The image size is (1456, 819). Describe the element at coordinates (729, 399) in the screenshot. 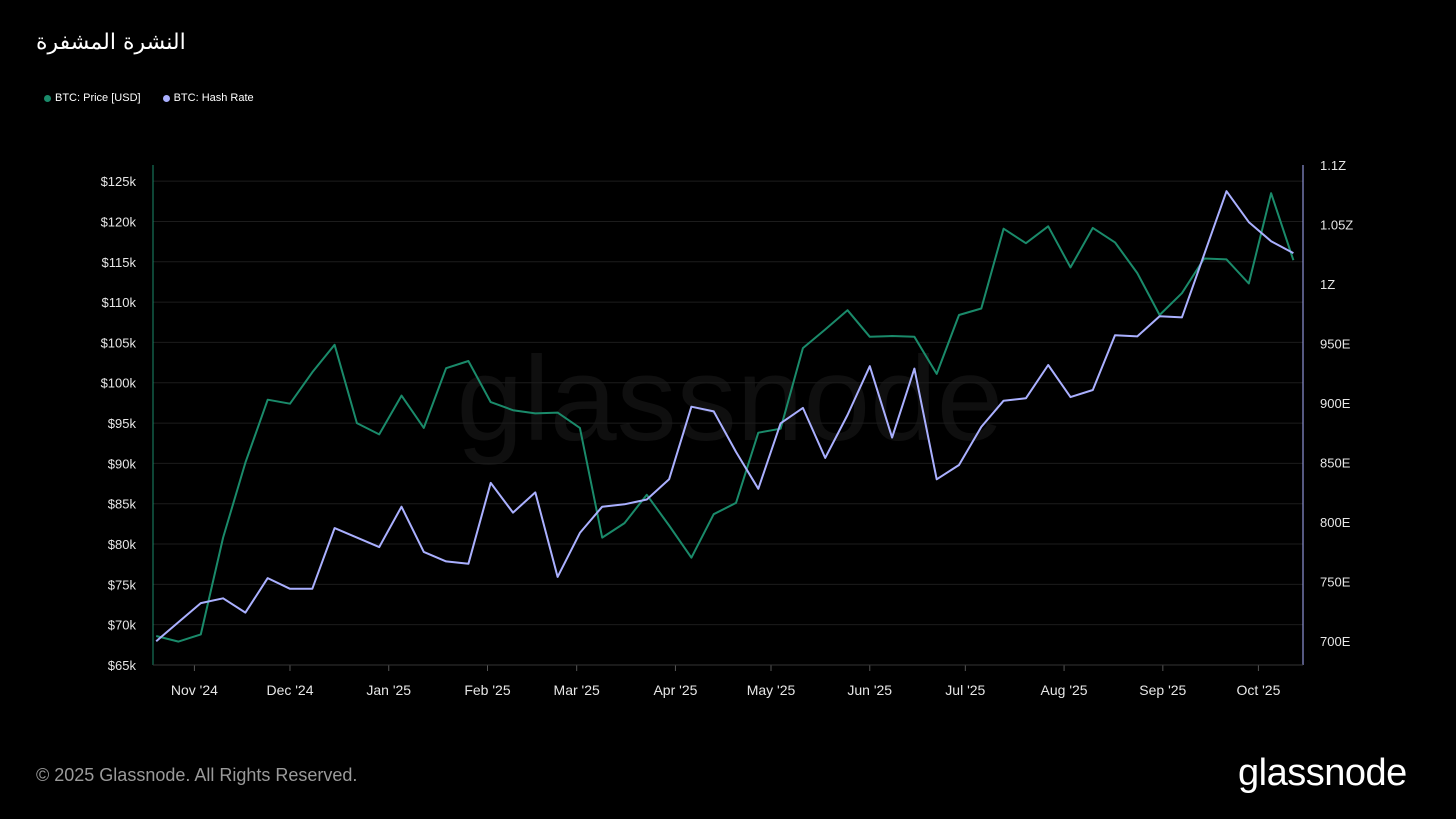

I see `watermark: glassnode` at that location.